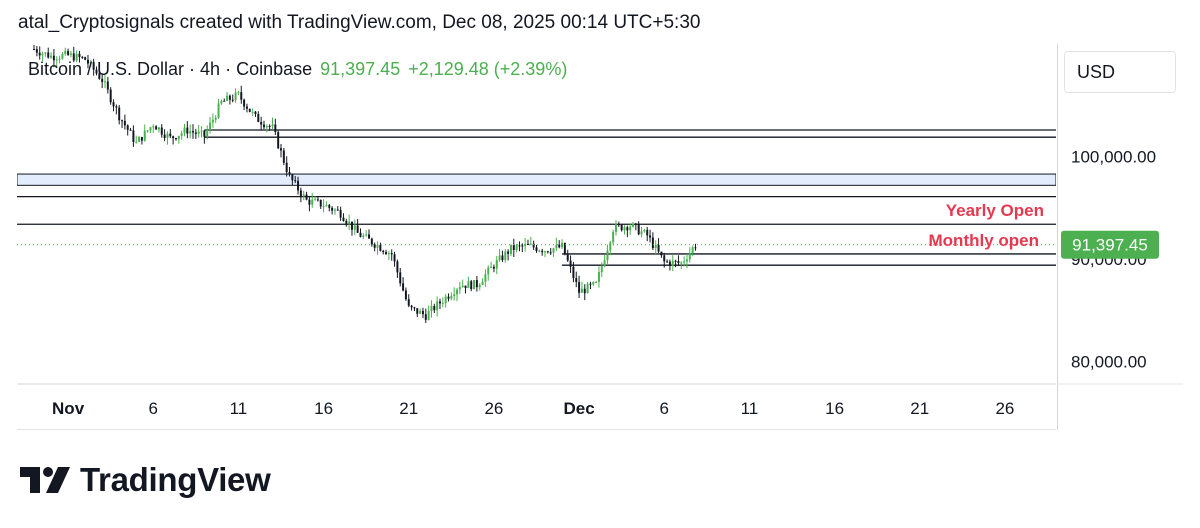 This screenshot has width=1200, height=528. What do you see at coordinates (1120, 72) in the screenshot?
I see `currency-selector: USD` at bounding box center [1120, 72].